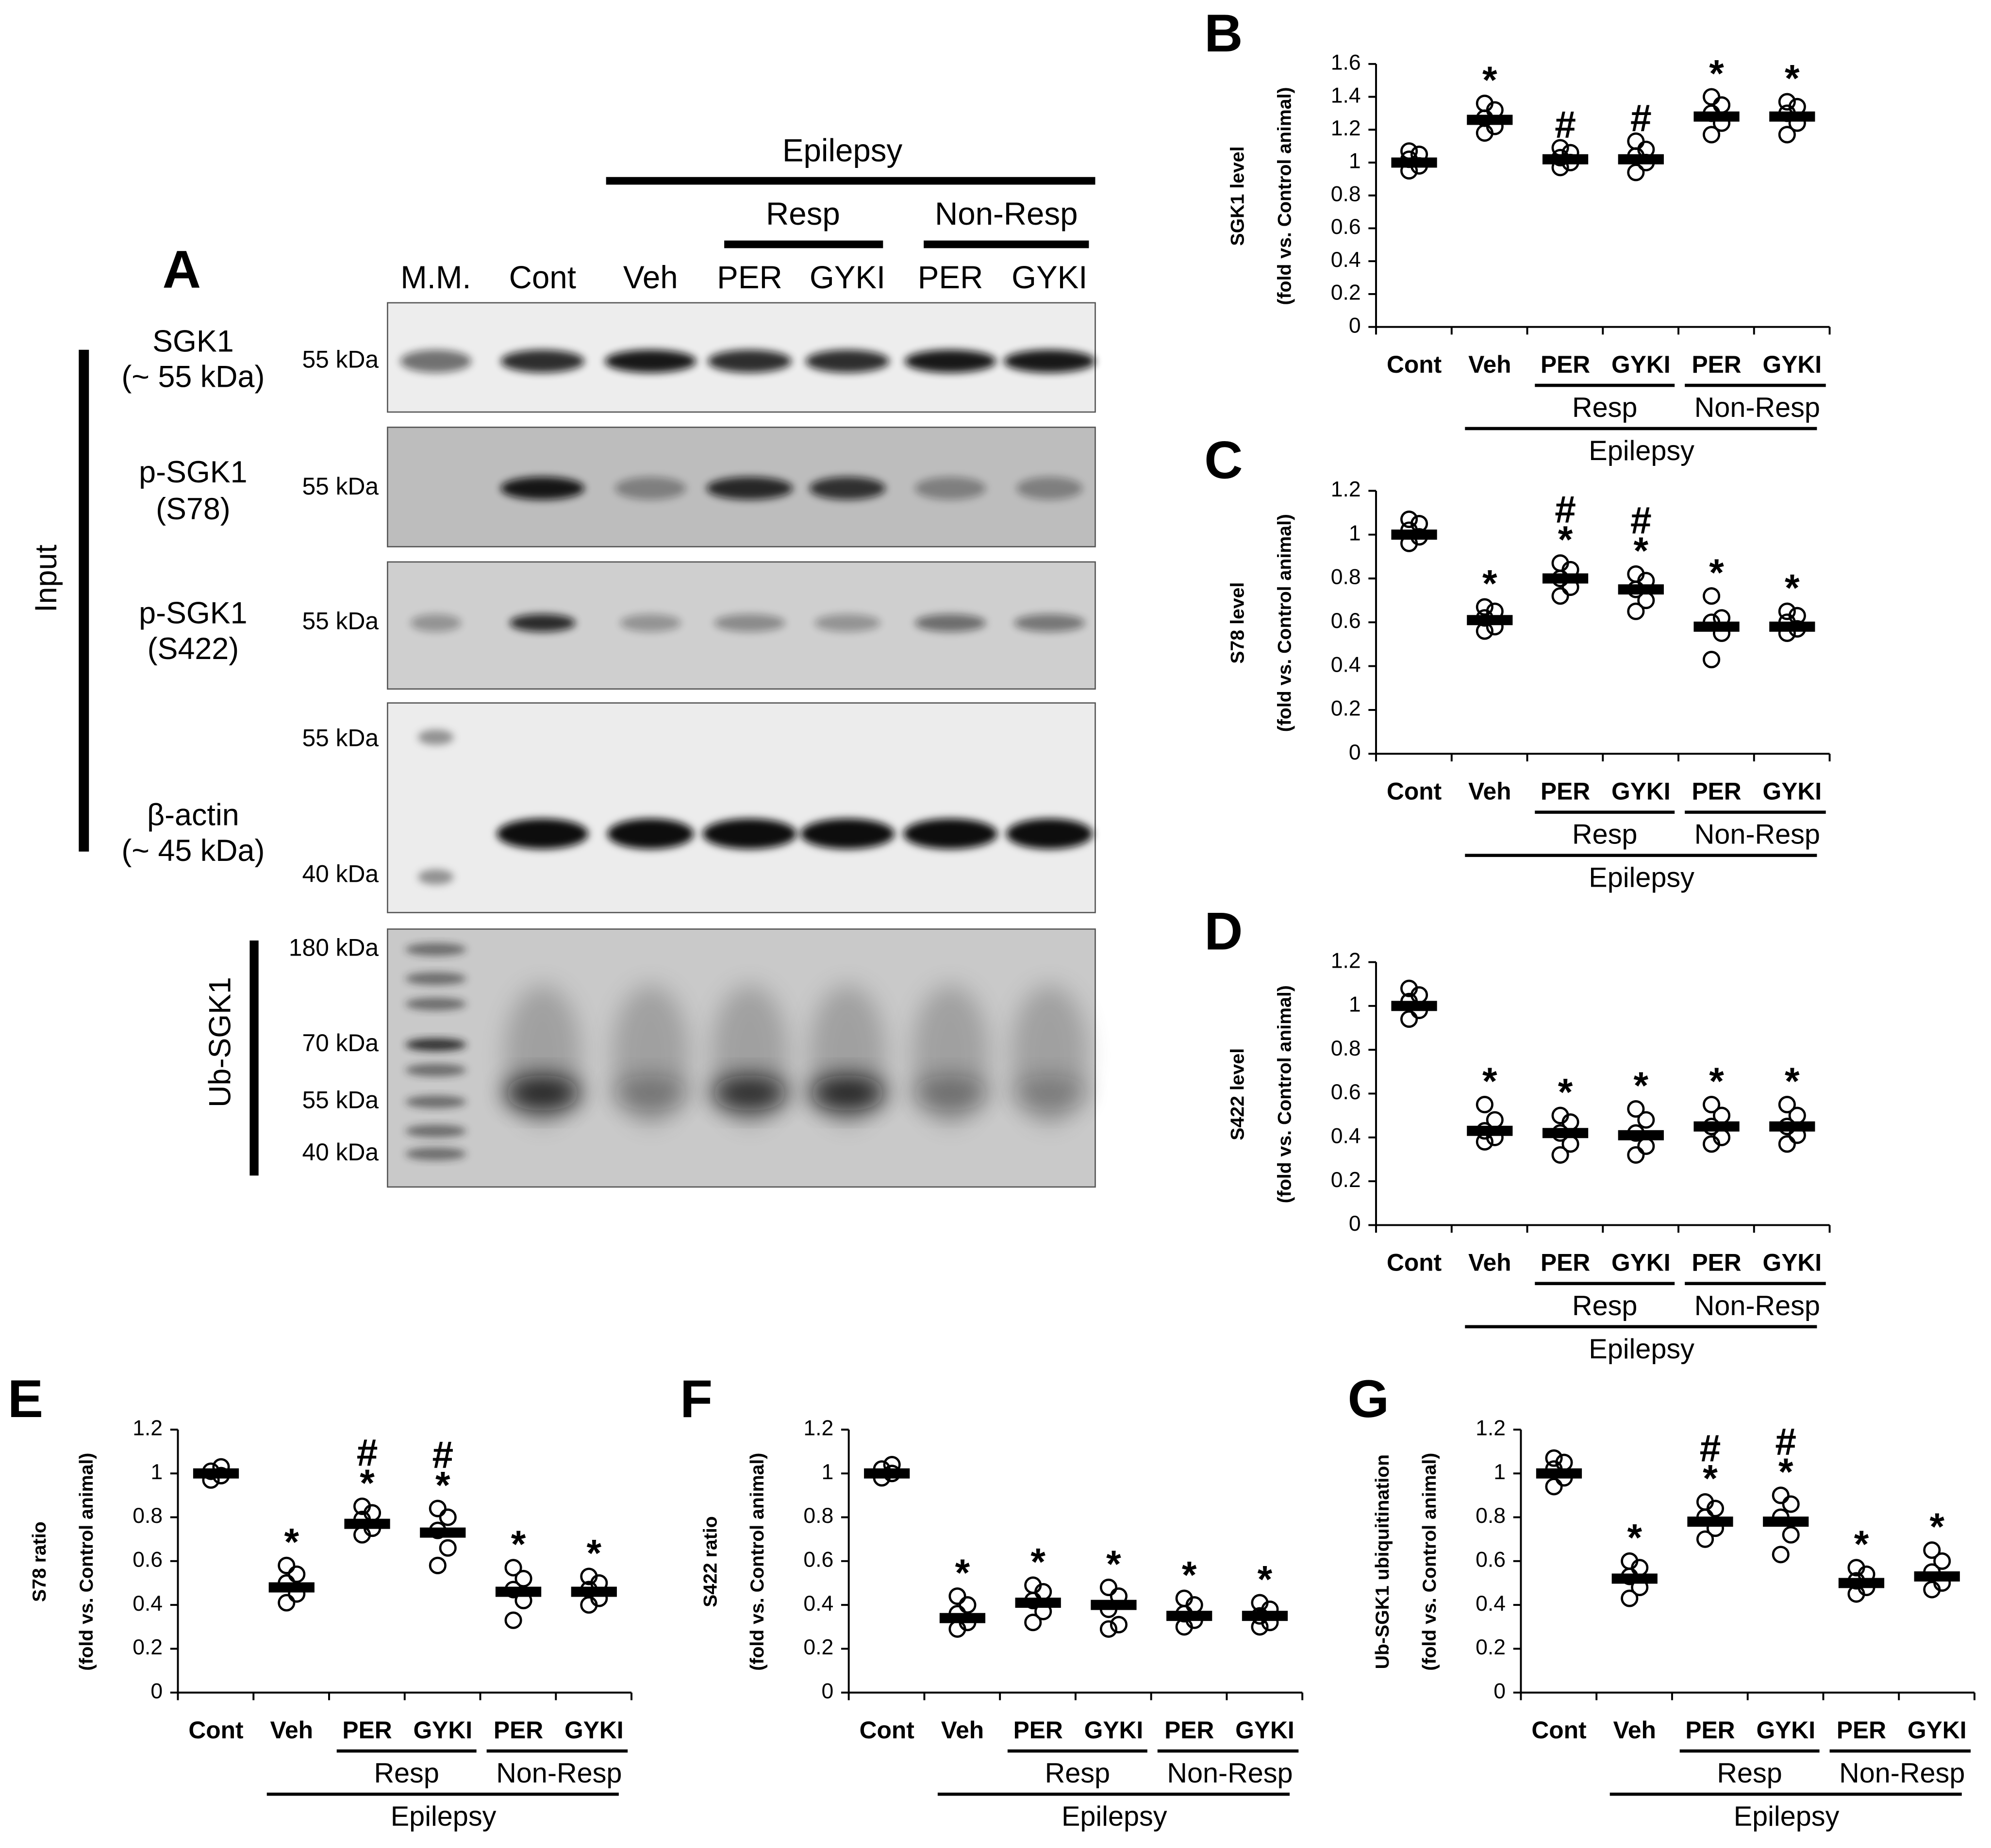  I want to click on smear, so click(950, 1093).